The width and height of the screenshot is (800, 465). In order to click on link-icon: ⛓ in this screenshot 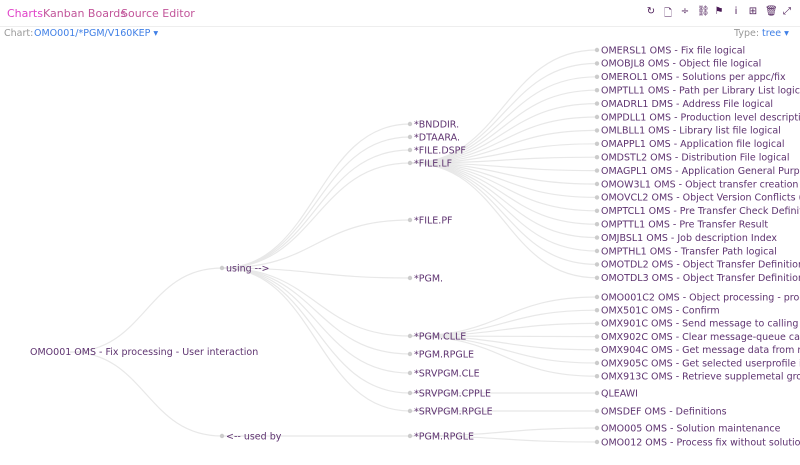, I will do `click(703, 11)`.